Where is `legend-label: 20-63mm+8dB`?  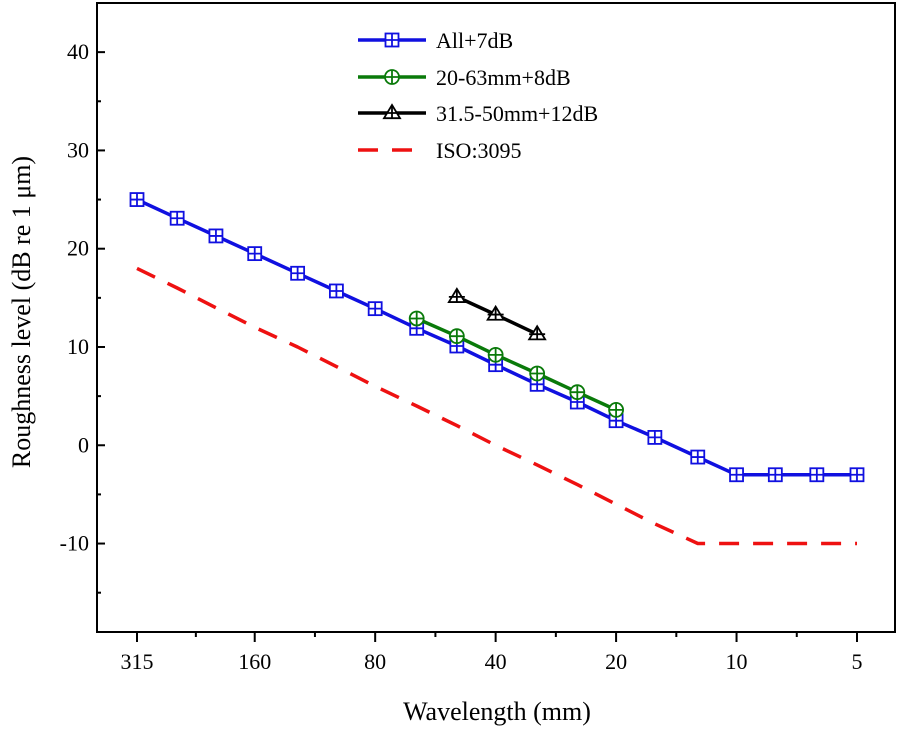 legend-label: 20-63mm+8dB is located at coordinates (503, 77).